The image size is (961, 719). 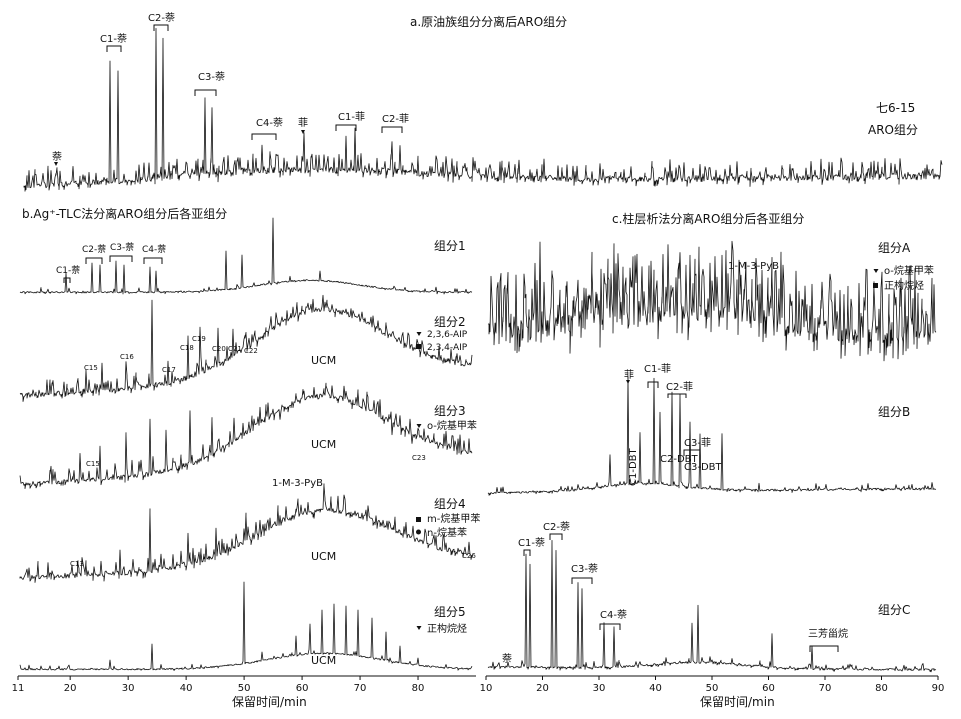 I want to click on x-ticks-b: 11 20 30 40 50 60 70 80, so click(x=218, y=685).